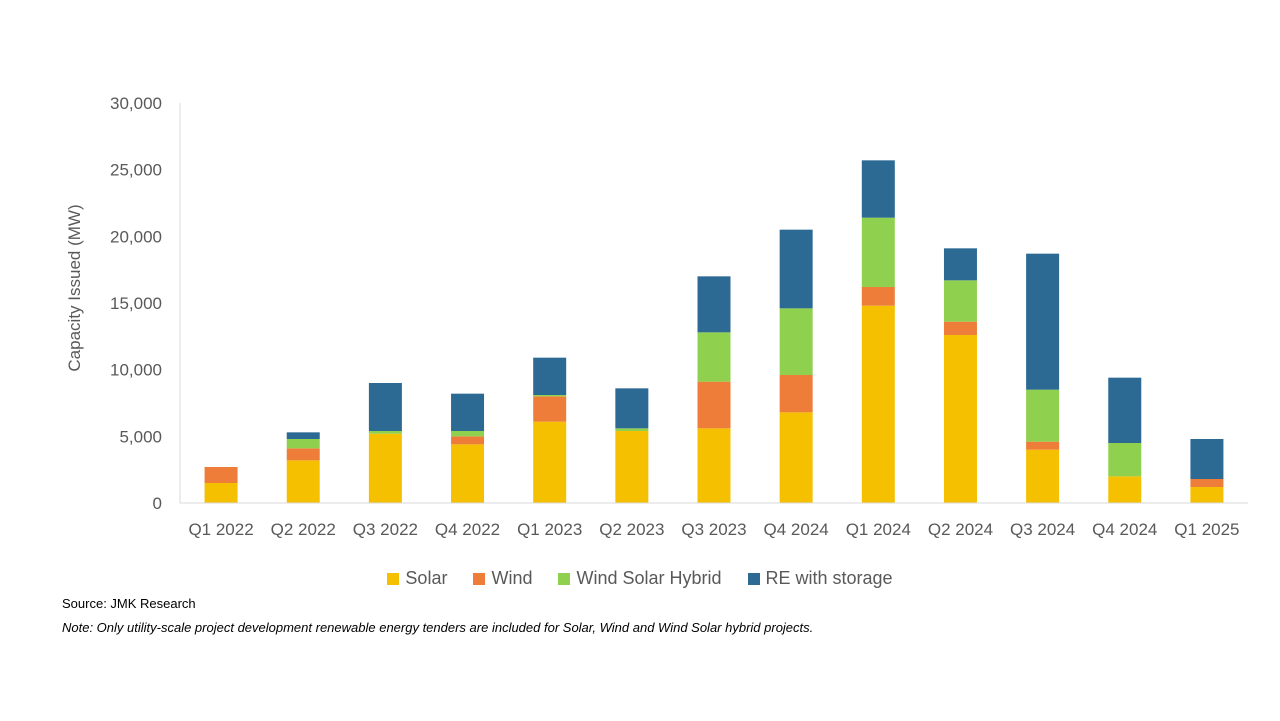 The width and height of the screenshot is (1280, 721). I want to click on x-tick-label: Q3 2022, so click(385, 529).